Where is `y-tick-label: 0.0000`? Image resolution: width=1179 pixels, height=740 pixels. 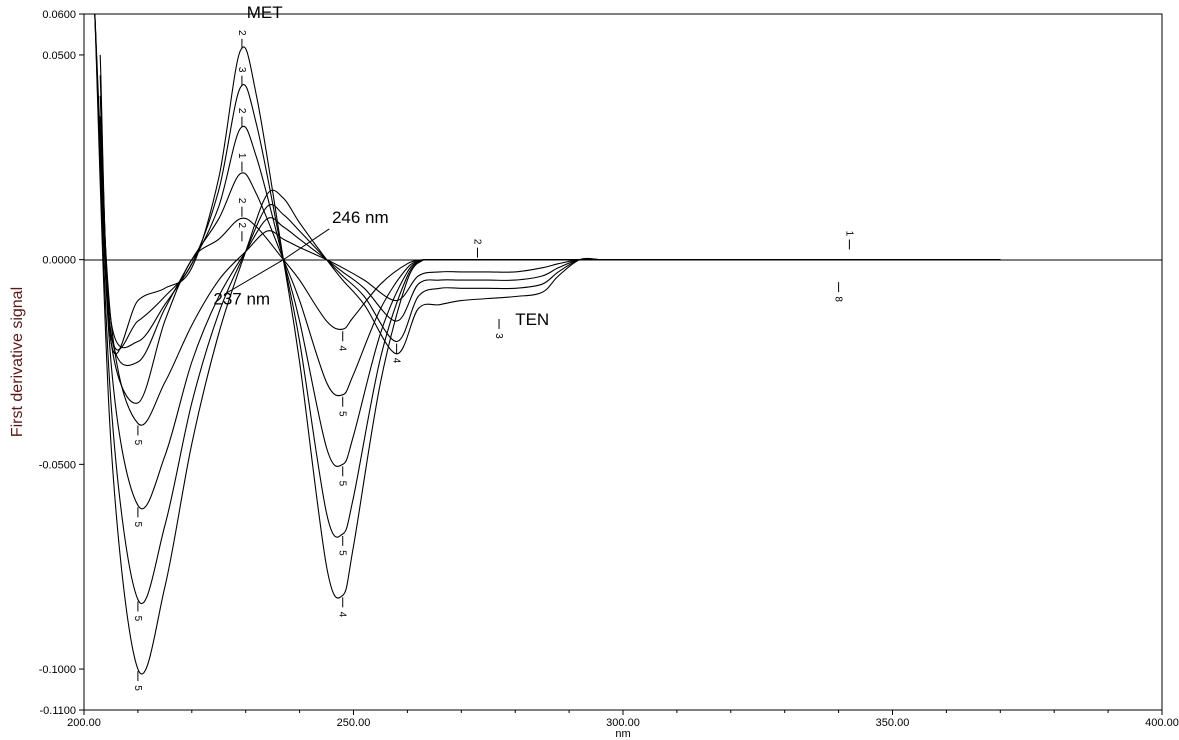
y-tick-label: 0.0000 is located at coordinates (59, 261).